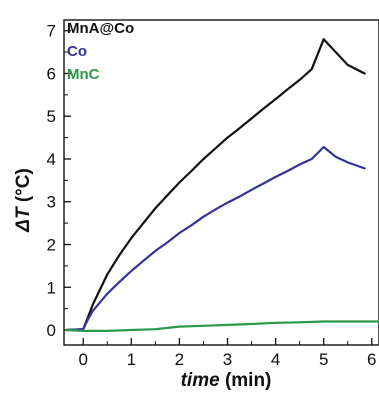 This screenshot has width=379, height=394. Describe the element at coordinates (23, 219) in the screenshot. I see `y-axis-title-symbol: ΔT` at that location.